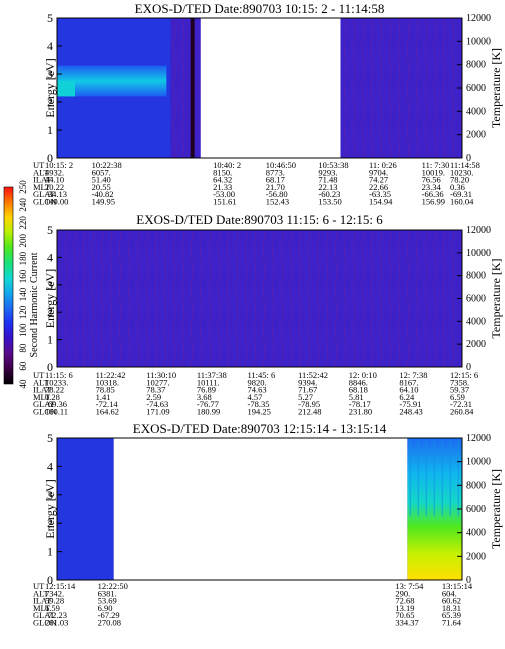 The height and width of the screenshot is (649, 505). Describe the element at coordinates (192, 88) in the screenshot. I see `spectrogram-edge-column` at that location.